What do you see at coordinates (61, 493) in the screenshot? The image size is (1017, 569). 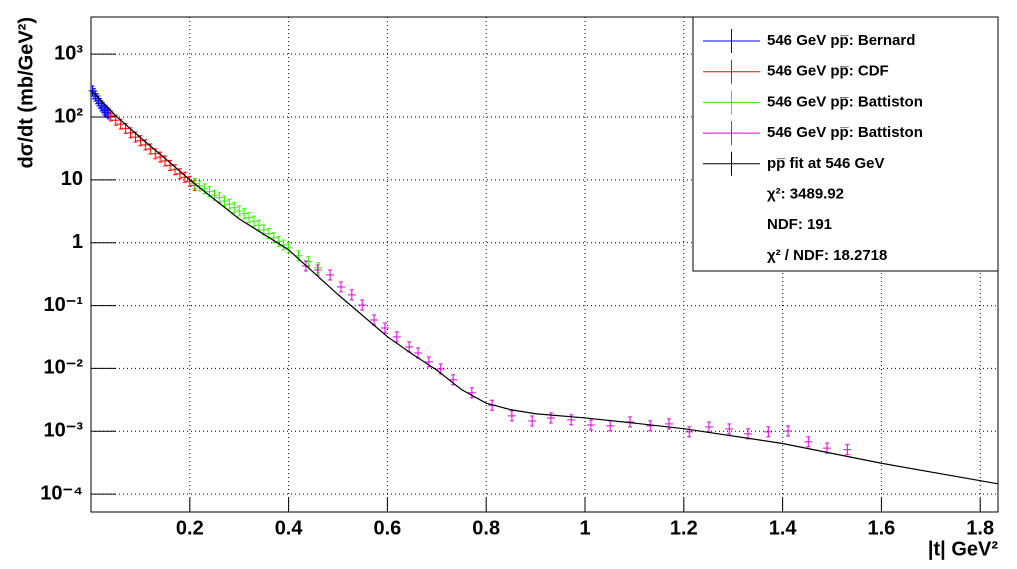 I see `y-tick-label: 10⁻⁴` at bounding box center [61, 493].